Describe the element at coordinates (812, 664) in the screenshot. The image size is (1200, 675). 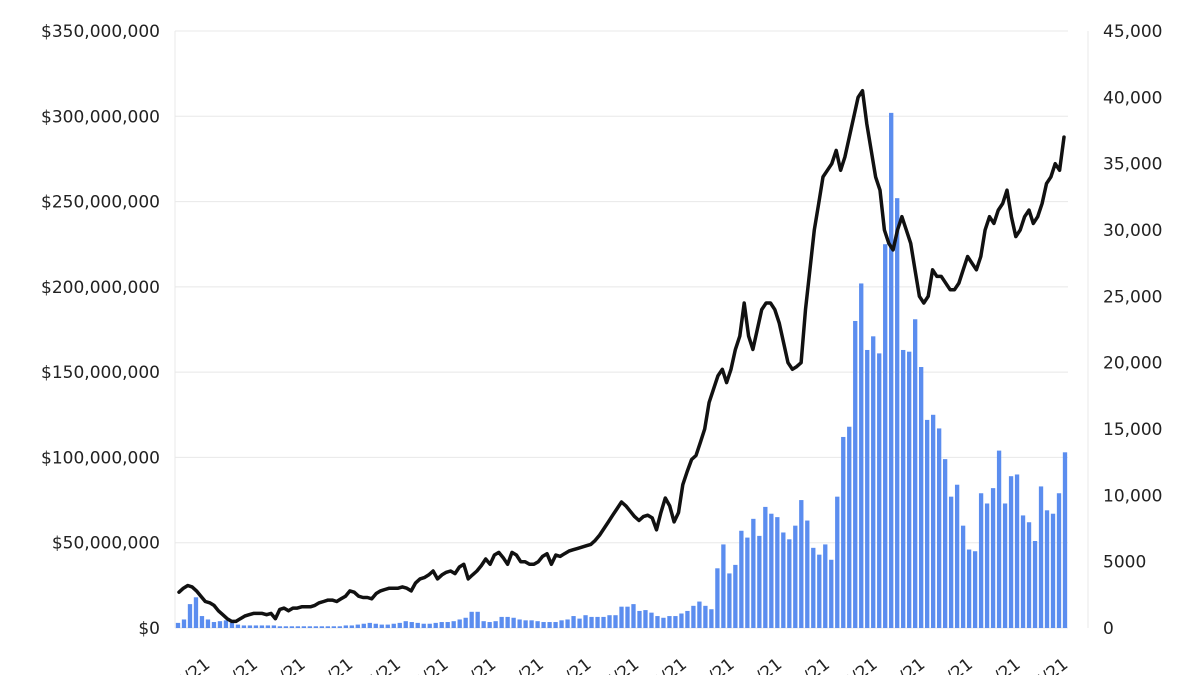
I see `x-axis-tick-label: 8/21` at that location.